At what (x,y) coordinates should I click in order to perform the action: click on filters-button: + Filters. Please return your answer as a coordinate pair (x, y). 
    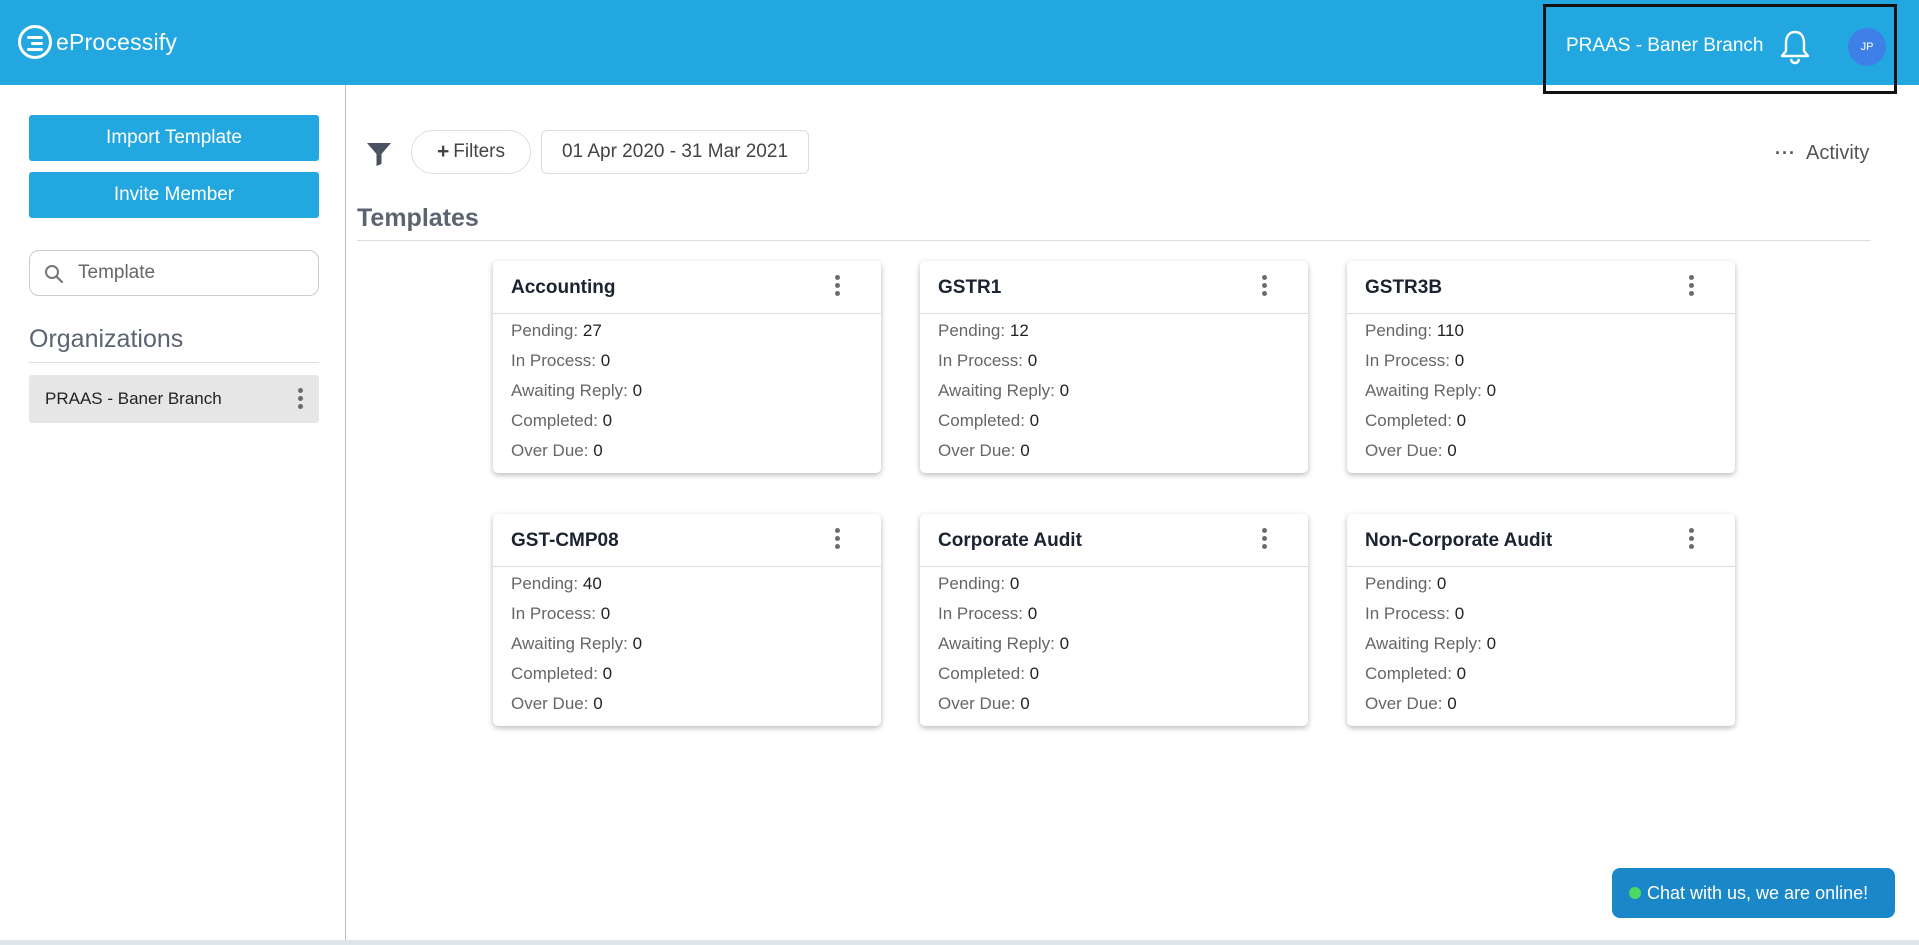
    Looking at the image, I should click on (471, 152).